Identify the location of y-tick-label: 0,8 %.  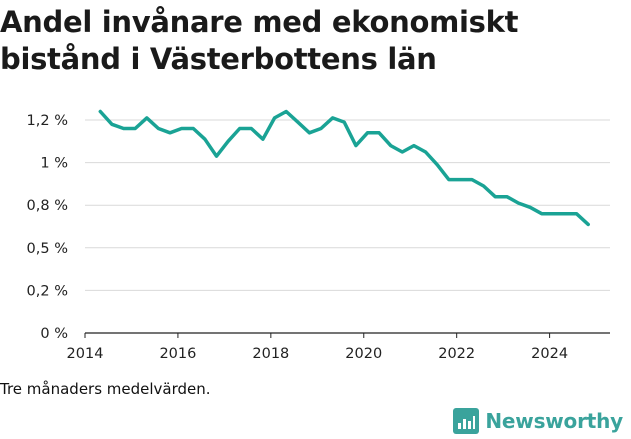
(47, 206).